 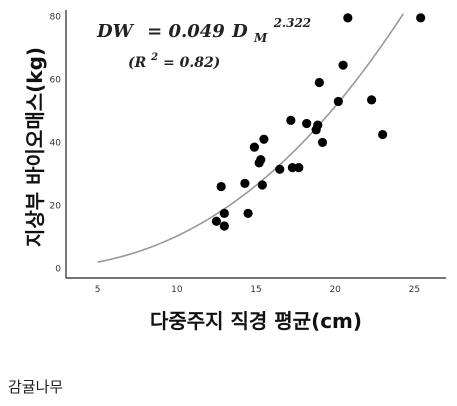 What do you see at coordinates (36, 387) in the screenshot?
I see `chart-caption: 감귤나무` at bounding box center [36, 387].